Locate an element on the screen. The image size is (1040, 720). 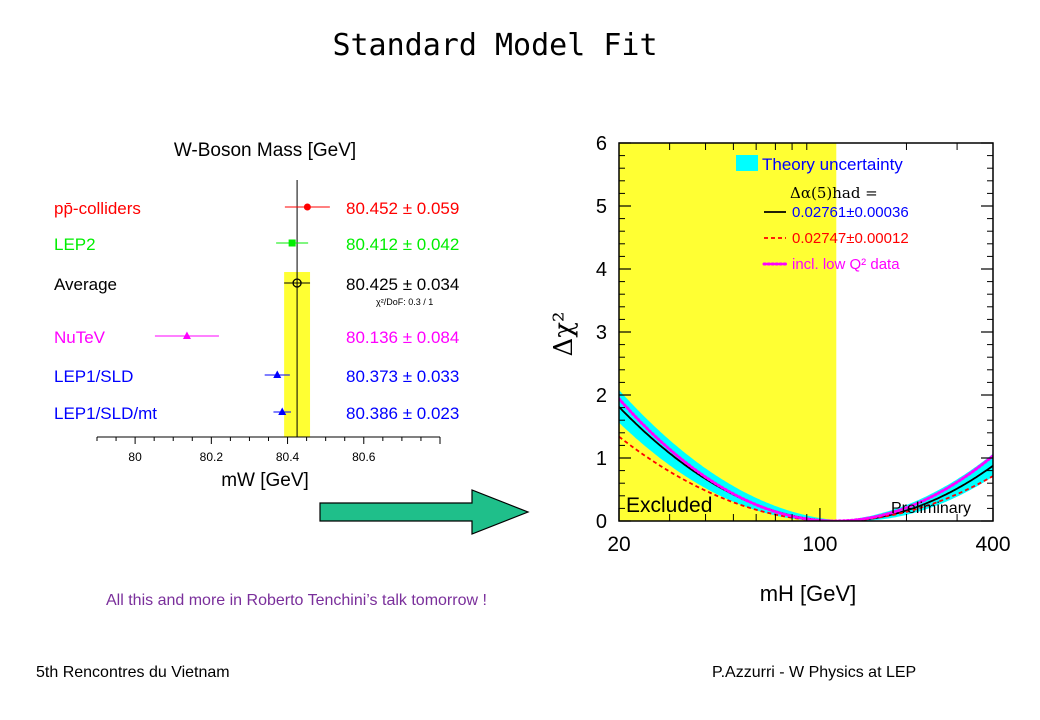
measurement-row: pp̄-colliders 80.452 ± 0.059 is located at coordinates (256, 208).